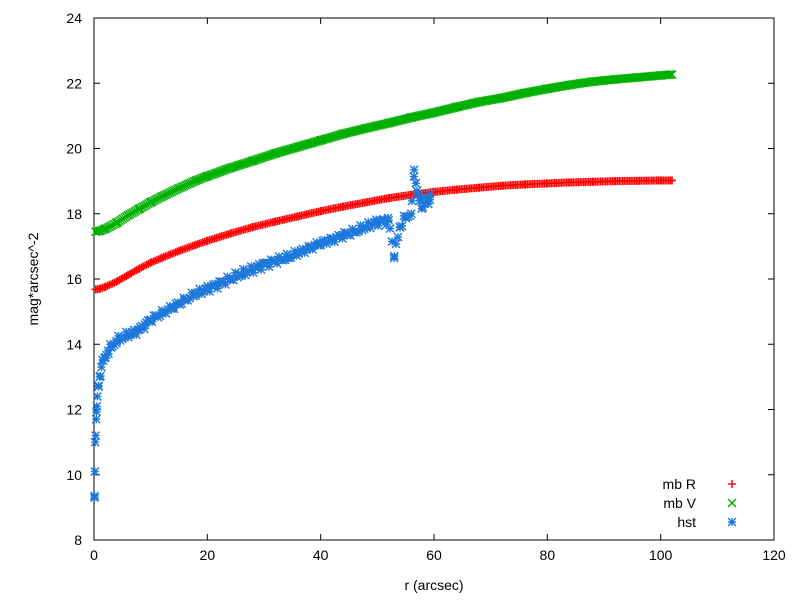 The width and height of the screenshot is (800, 600). What do you see at coordinates (74, 475) in the screenshot?
I see `y-tick-label: 10` at bounding box center [74, 475].